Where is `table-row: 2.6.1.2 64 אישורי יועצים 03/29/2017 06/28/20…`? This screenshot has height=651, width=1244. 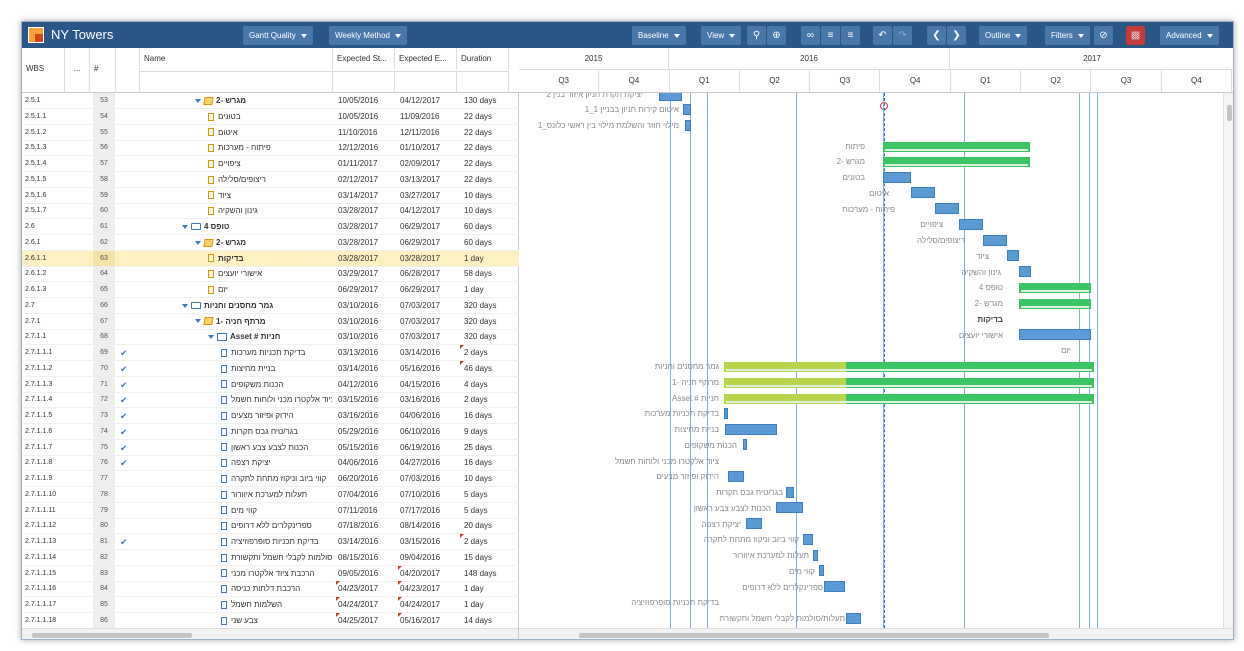
table-row: 2.6.1.2 64 אישורי יועצים 03/29/2017 06/28/20… is located at coordinates (270, 274).